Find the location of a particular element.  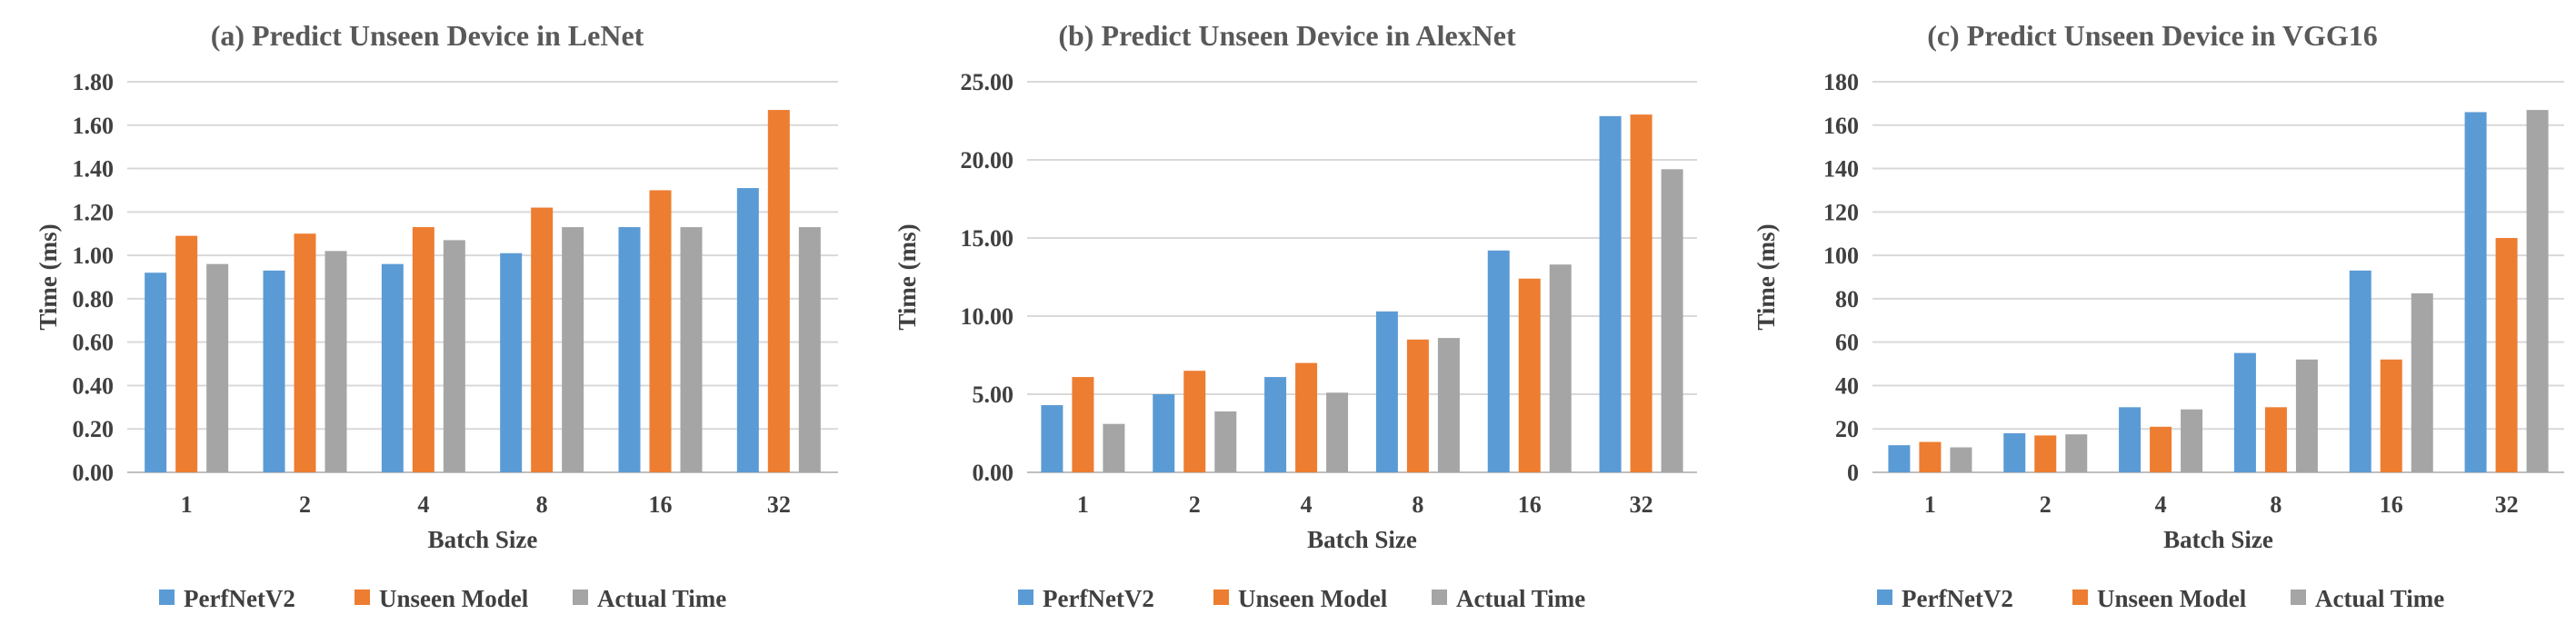

chart-title: (c) Predict Unseen Device in VGG16 is located at coordinates (2152, 35).